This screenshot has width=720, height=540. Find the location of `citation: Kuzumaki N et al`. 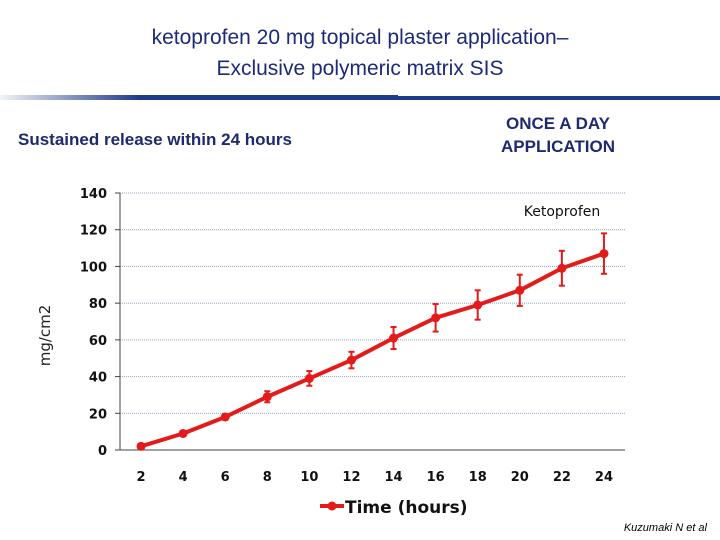

citation: Kuzumaki N et al is located at coordinates (665, 528).